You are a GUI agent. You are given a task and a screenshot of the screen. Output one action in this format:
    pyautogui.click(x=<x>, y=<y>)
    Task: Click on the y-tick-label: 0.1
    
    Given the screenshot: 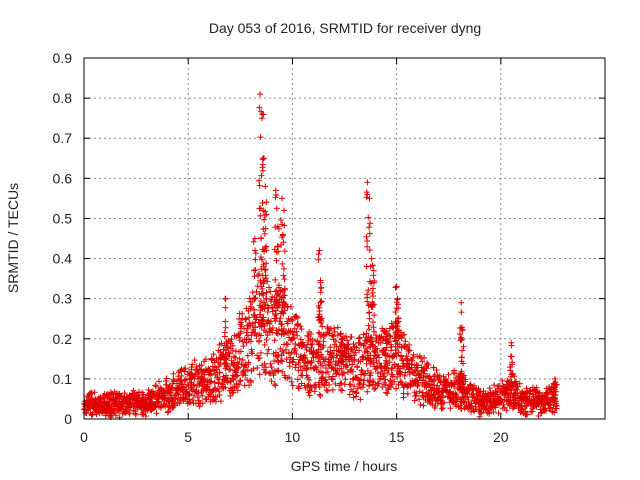 What is the action you would take?
    pyautogui.click(x=63, y=379)
    